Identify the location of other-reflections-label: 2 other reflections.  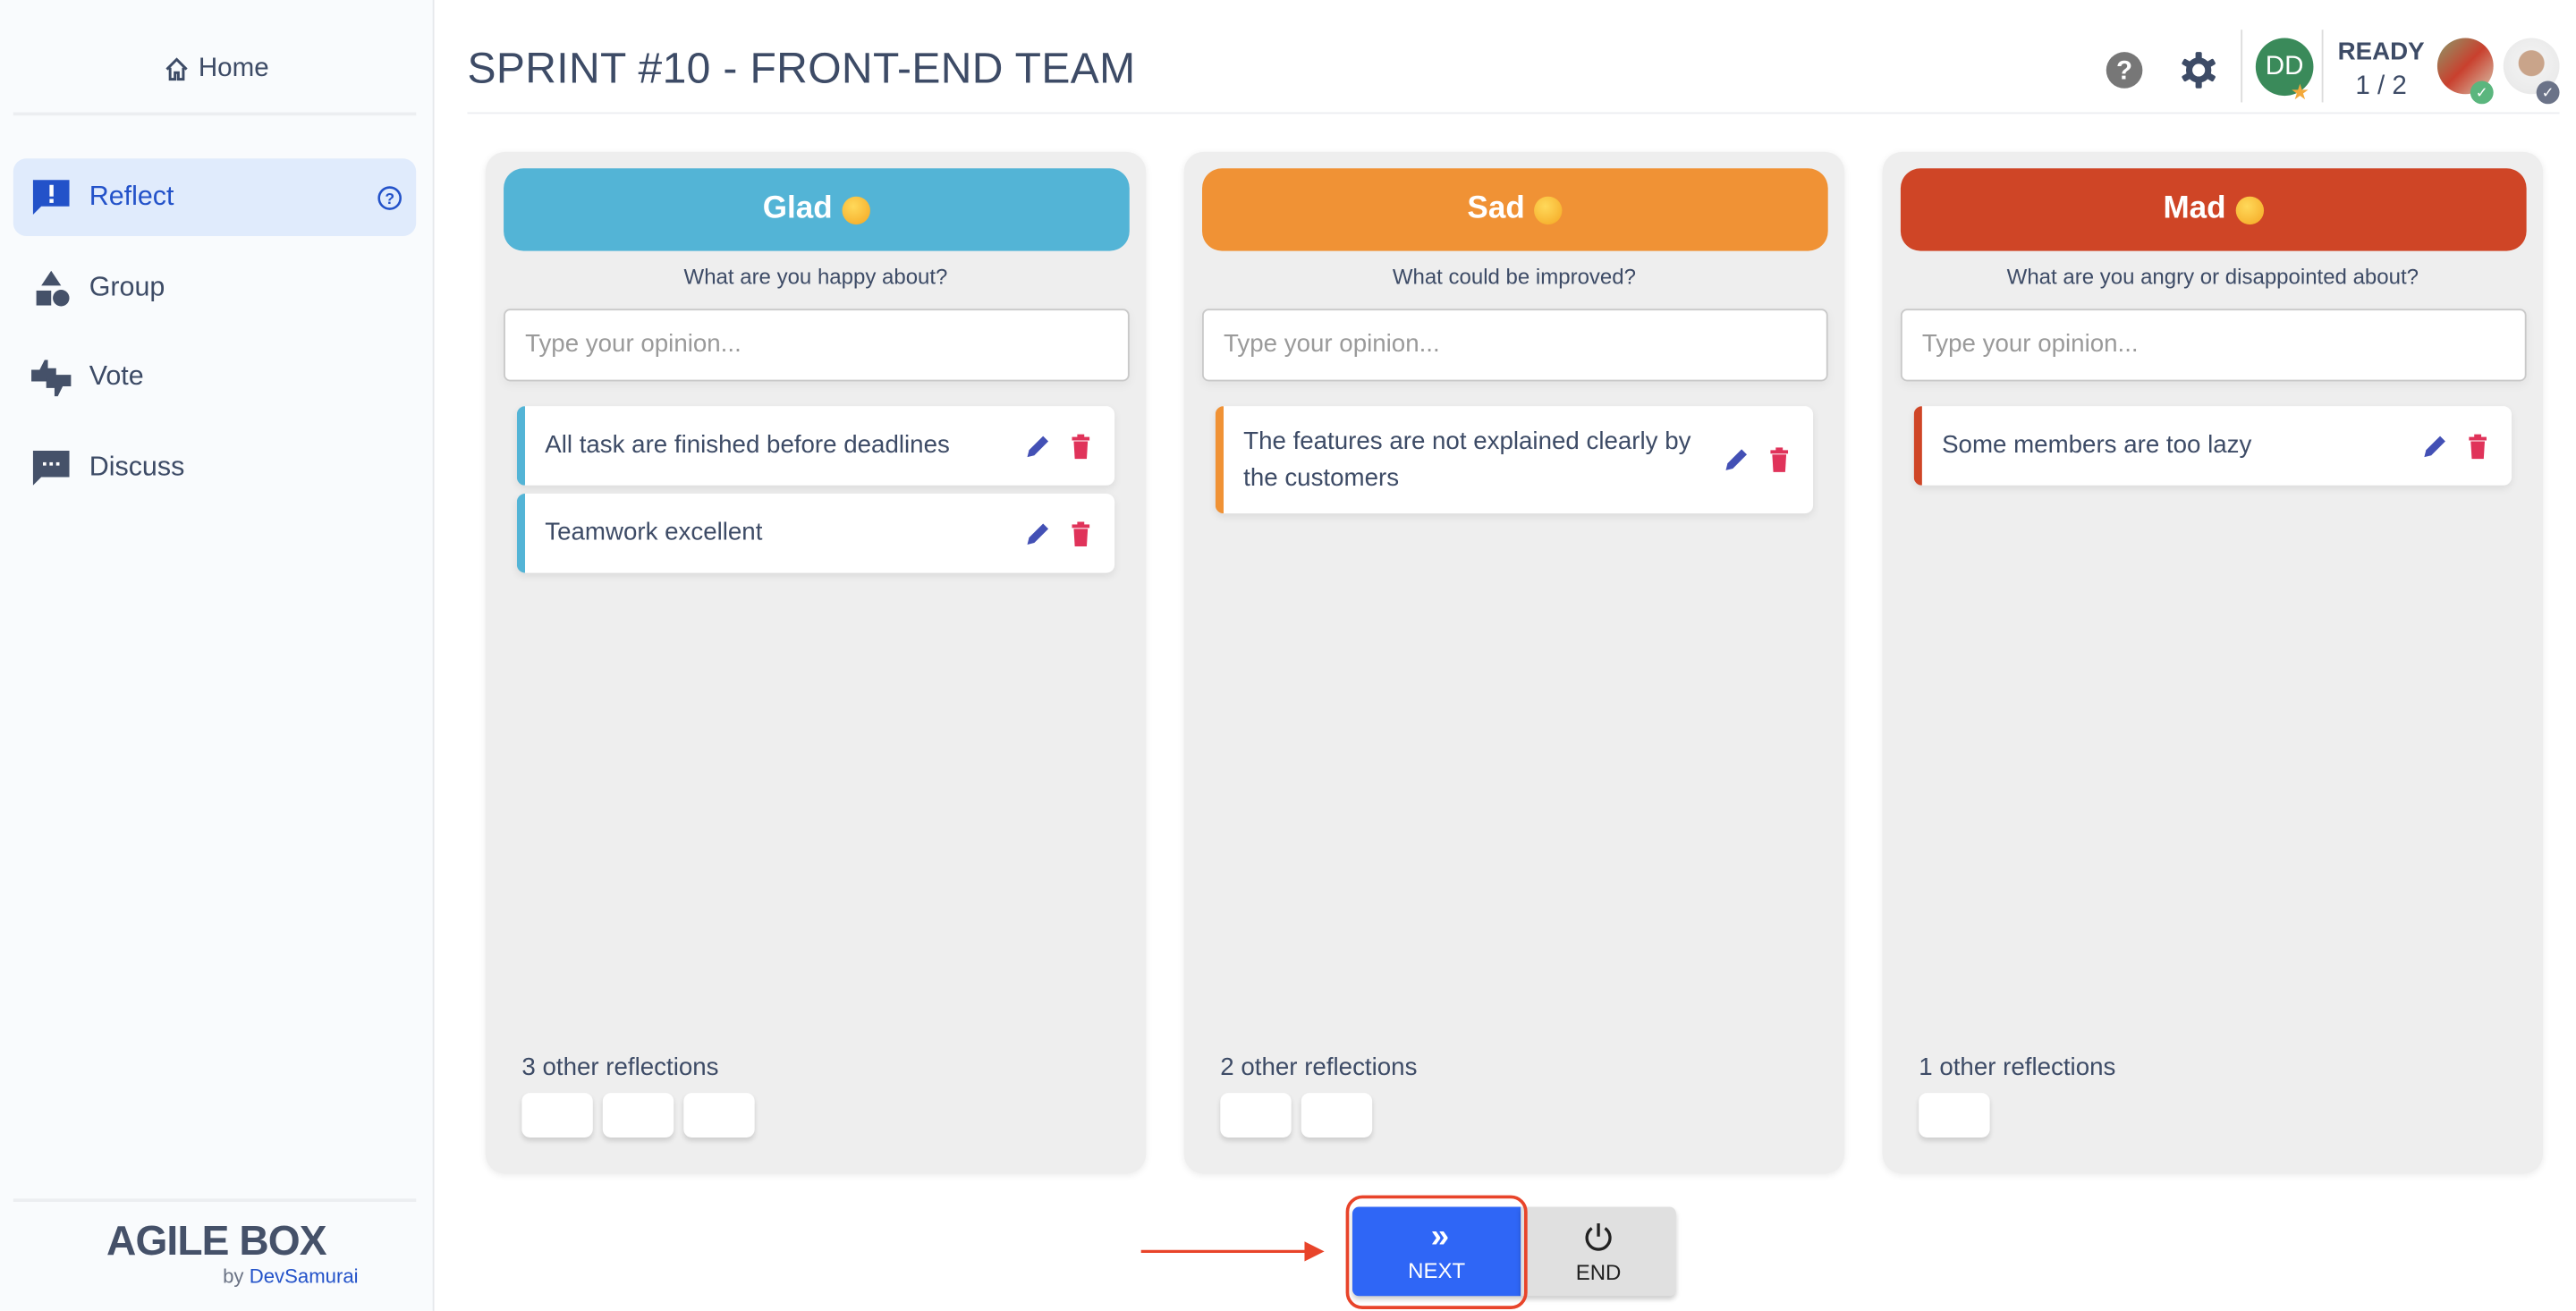
(1319, 1067).